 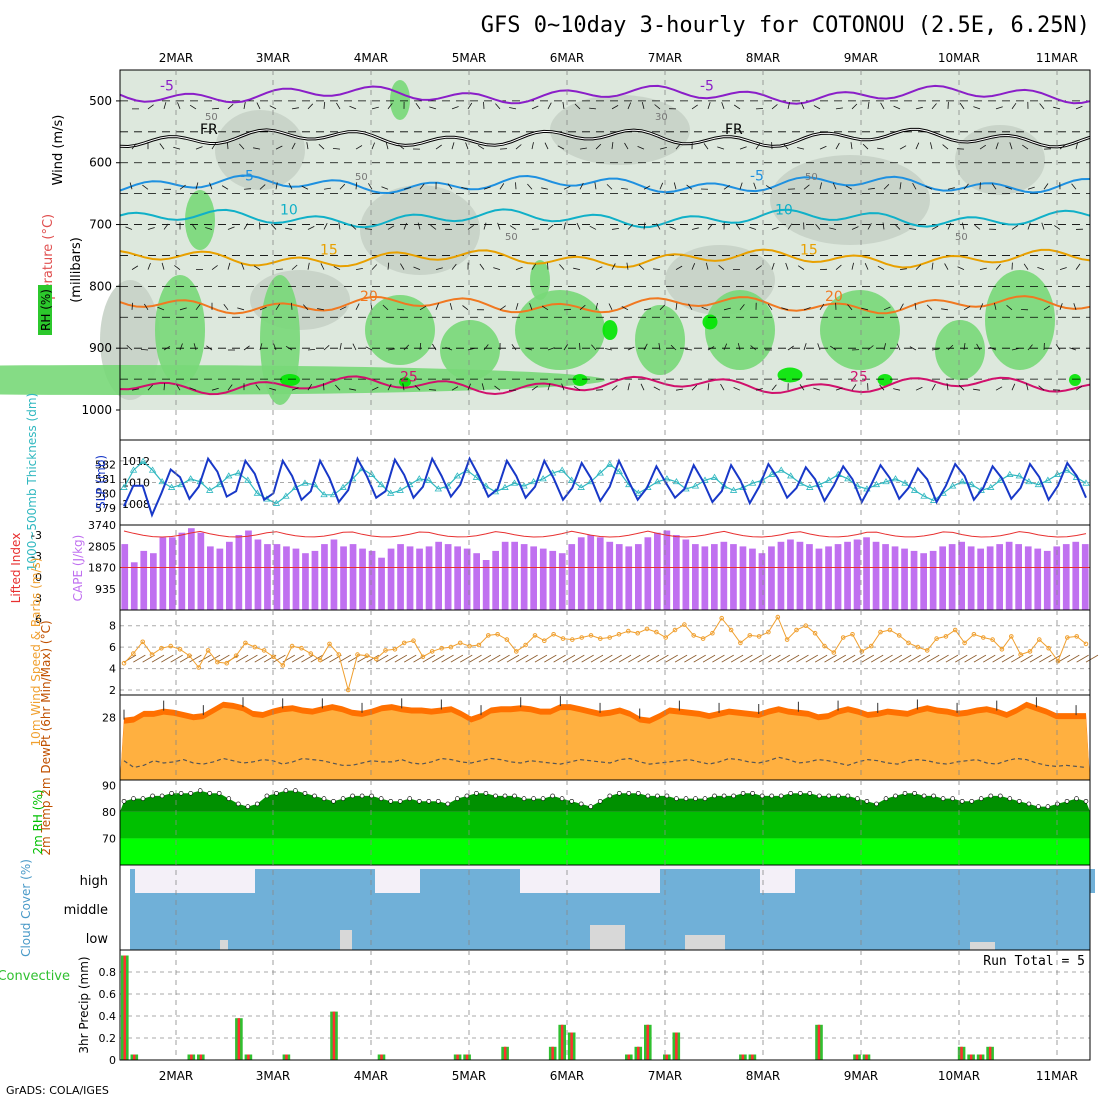 What do you see at coordinates (38, 577) in the screenshot?
I see `li-tick-label: 0` at bounding box center [38, 577].